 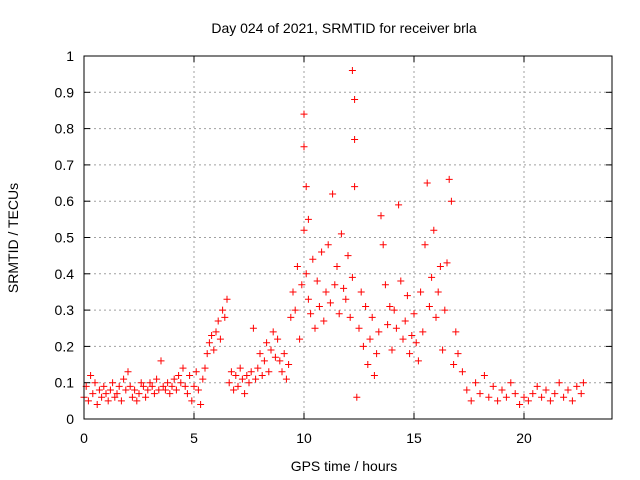 I want to click on y-tick-label: 0.3, so click(x=65, y=310).